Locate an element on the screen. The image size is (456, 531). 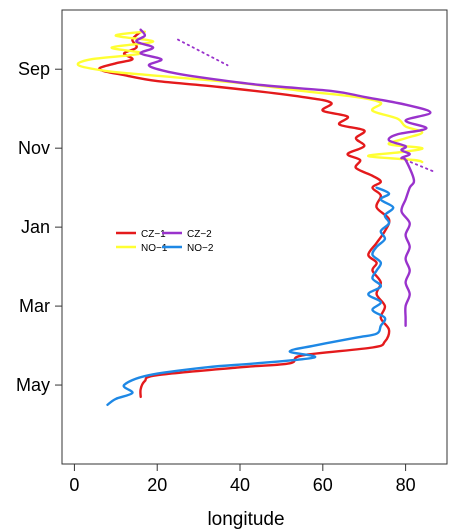
x-axis-title: longitude is located at coordinates (245, 519).